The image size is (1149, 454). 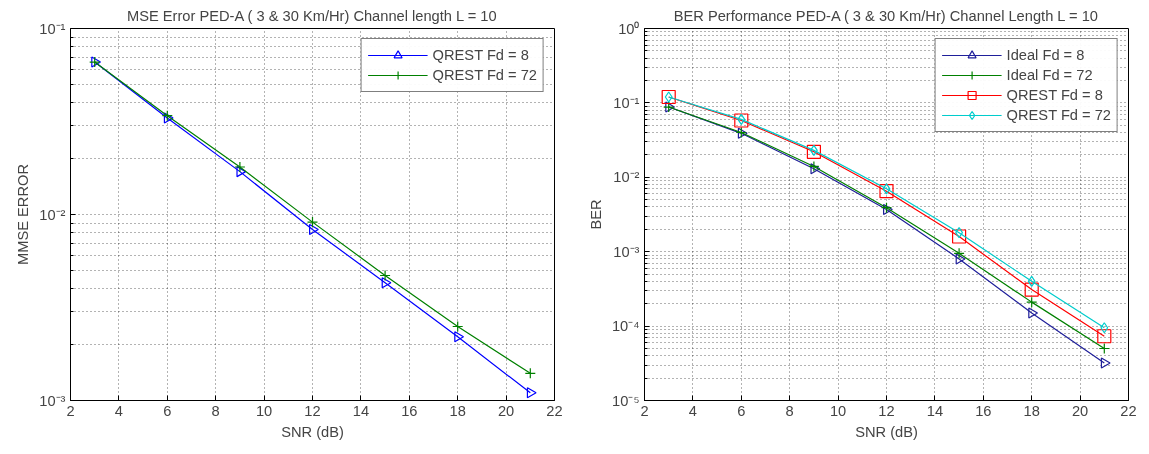 What do you see at coordinates (595, 214) in the screenshot?
I see `y-axis-title: BER` at bounding box center [595, 214].